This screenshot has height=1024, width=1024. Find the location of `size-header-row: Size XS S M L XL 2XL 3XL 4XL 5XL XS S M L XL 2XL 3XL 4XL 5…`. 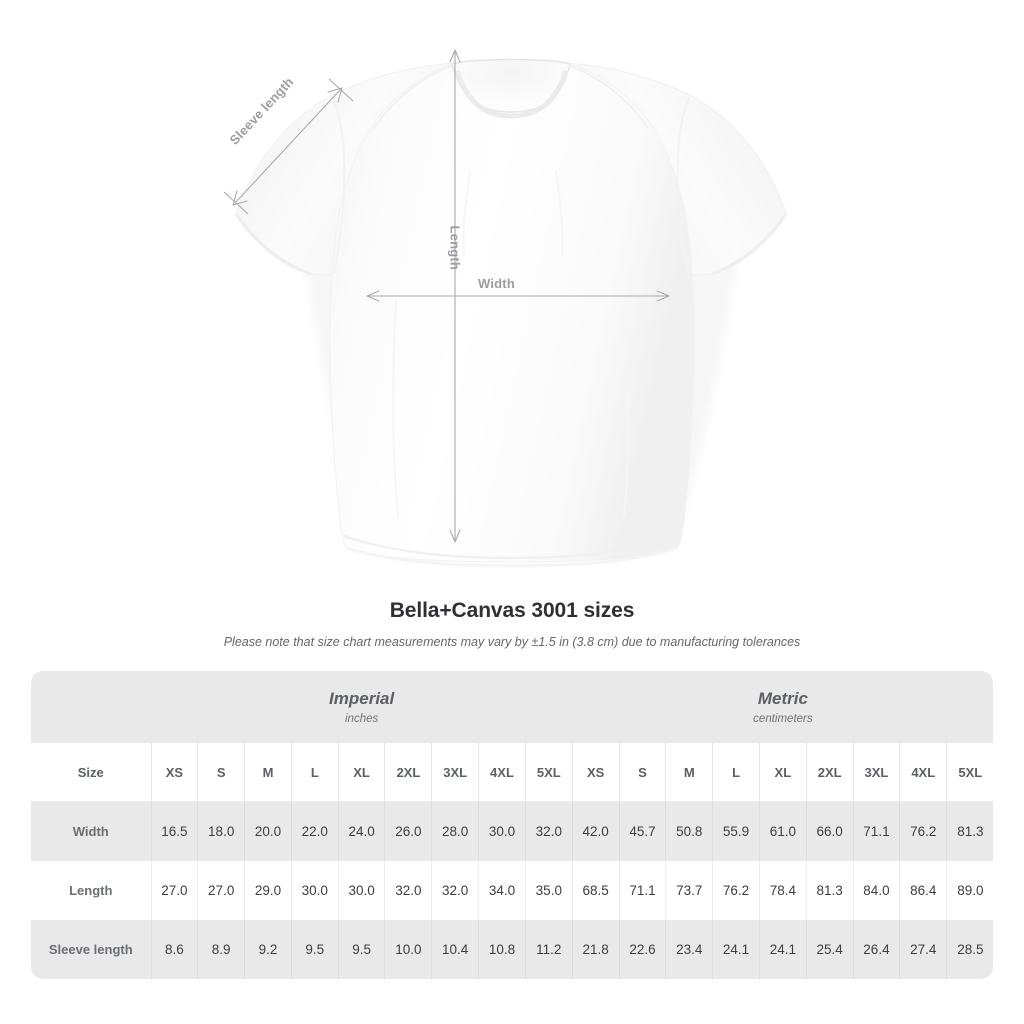

size-header-row: Size XS S M L XL 2XL 3XL 4XL 5XL XS S M L XL 2XL 3XL 4XL 5… is located at coordinates (512, 772).